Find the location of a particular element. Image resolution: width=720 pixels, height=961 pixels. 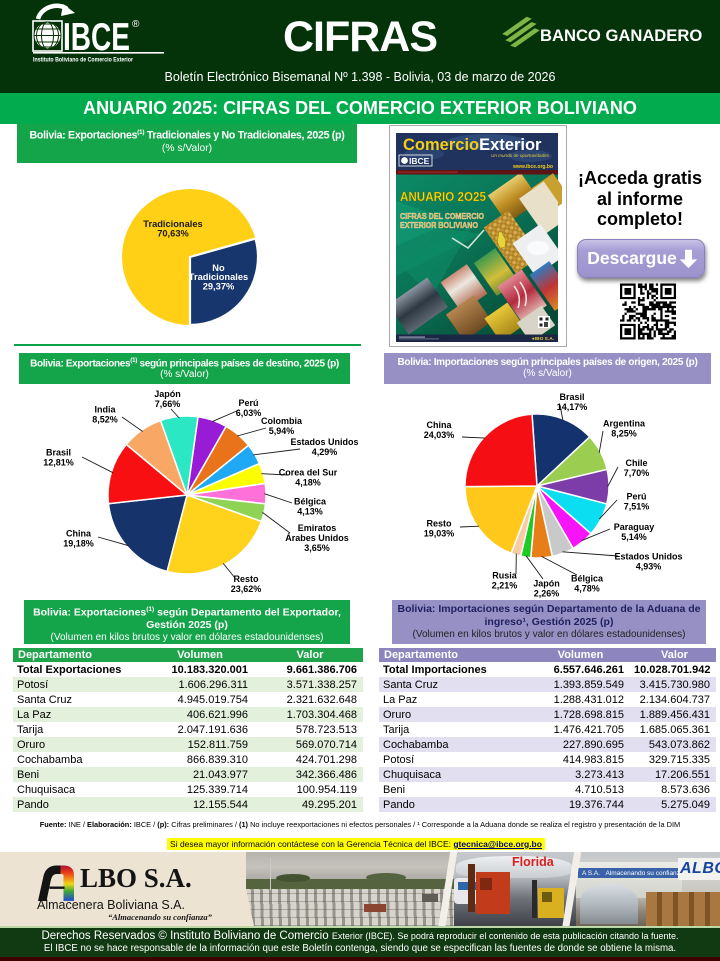

svg-text:Instituto Boliviano de Comerci: Instituto Boliviano de Comercio Exterior is located at coordinates (83, 60).